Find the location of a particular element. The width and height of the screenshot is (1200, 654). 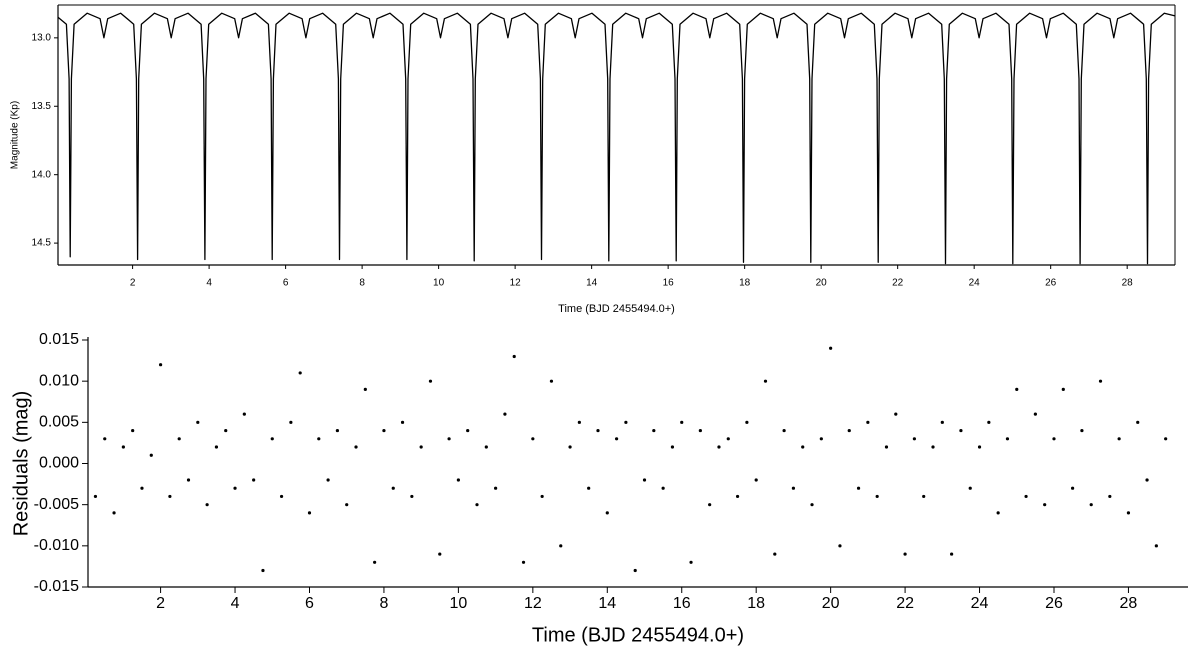

y-tick-label: 0.005 is located at coordinates (59, 422).